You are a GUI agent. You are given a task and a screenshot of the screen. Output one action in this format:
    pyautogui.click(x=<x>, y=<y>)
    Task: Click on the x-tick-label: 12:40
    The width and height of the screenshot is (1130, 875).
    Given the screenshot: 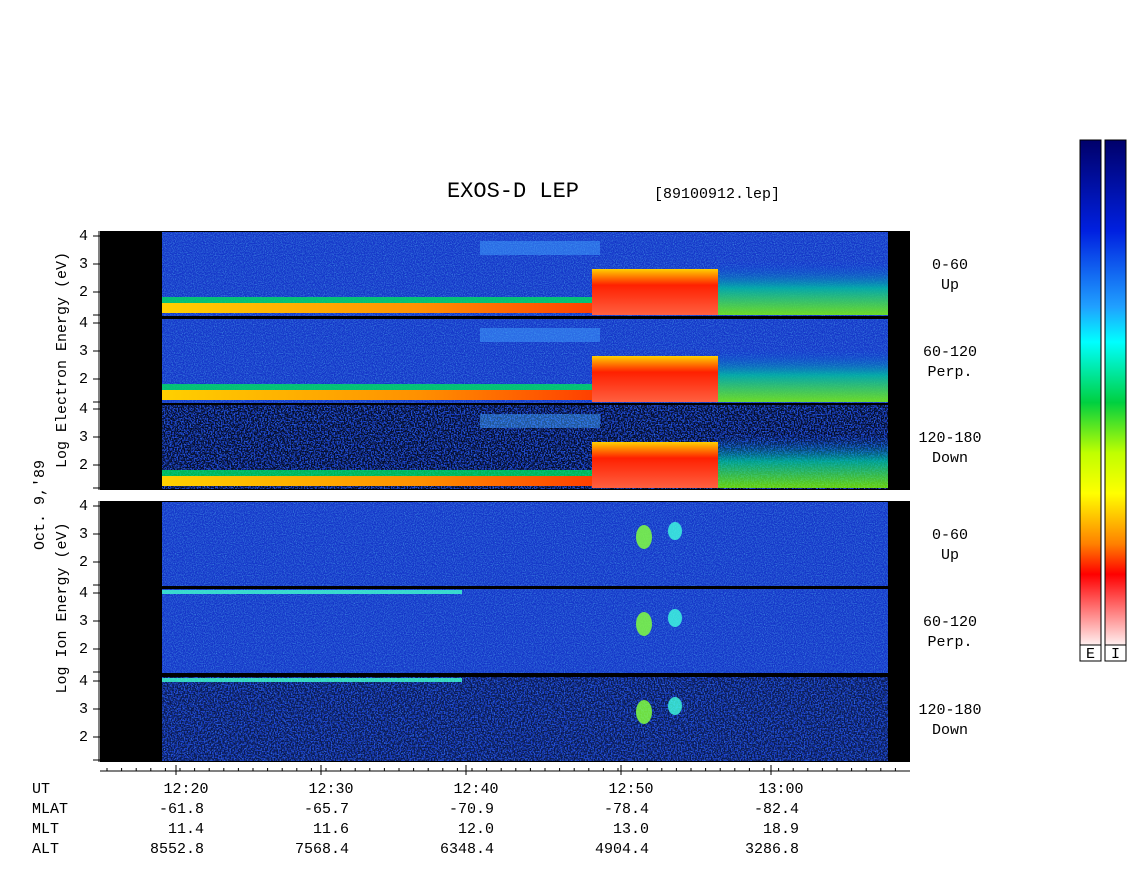 What is the action you would take?
    pyautogui.click(x=475, y=789)
    